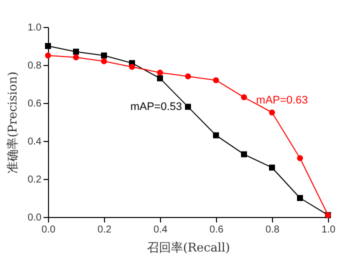 This screenshot has height=270, width=354. Describe the element at coordinates (35, 66) in the screenshot. I see `y-tick-label: 0.8` at that location.